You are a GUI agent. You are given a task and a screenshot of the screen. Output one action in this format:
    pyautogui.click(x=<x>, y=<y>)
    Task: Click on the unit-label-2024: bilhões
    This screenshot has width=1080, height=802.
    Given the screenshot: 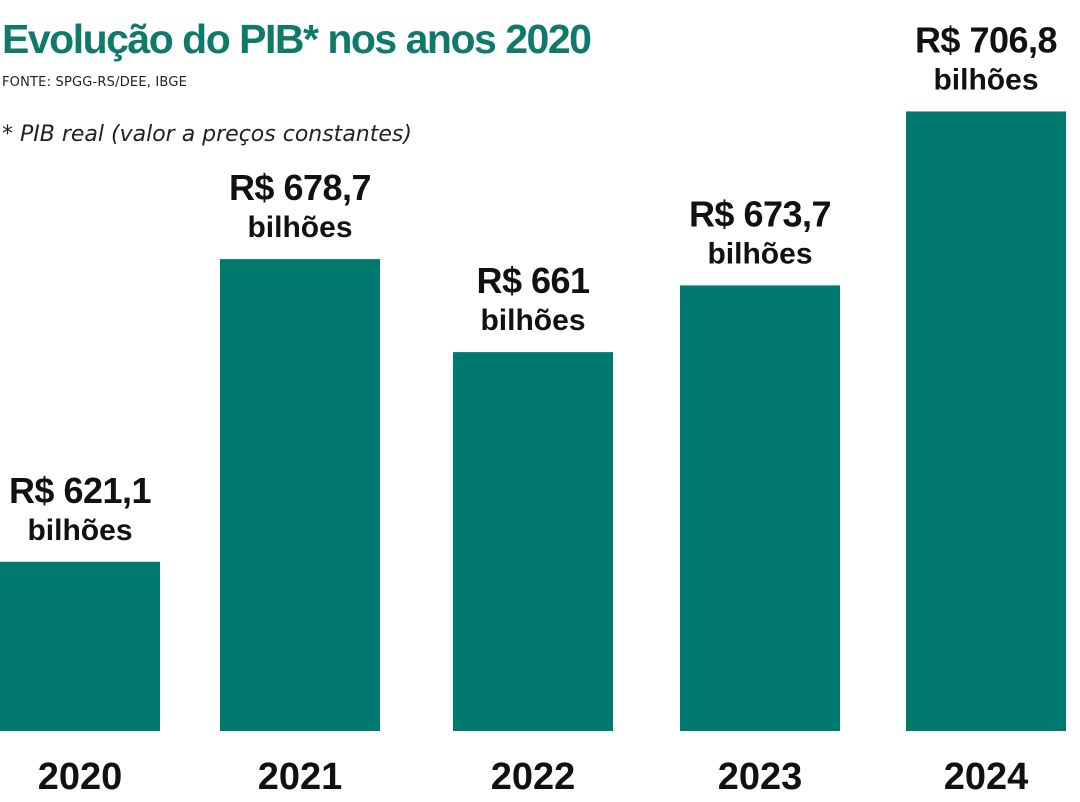 What is the action you would take?
    pyautogui.click(x=985, y=79)
    